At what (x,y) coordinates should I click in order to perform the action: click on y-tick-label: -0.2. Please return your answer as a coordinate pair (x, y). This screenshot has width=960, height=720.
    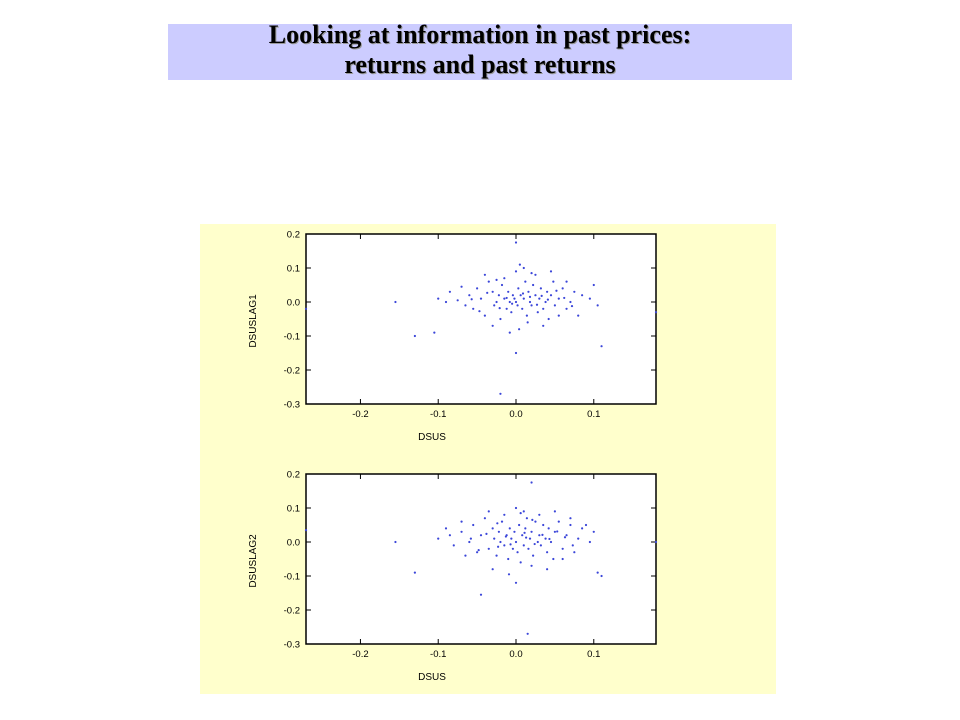
    Looking at the image, I should click on (292, 371).